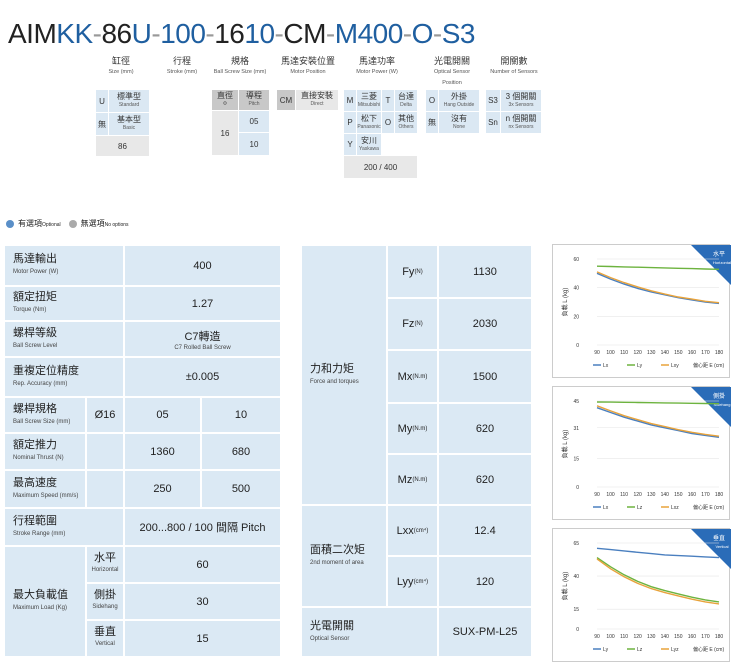  What do you see at coordinates (459, 122) in the screenshot?
I see `sensor-none: 沒有 None` at bounding box center [459, 122].